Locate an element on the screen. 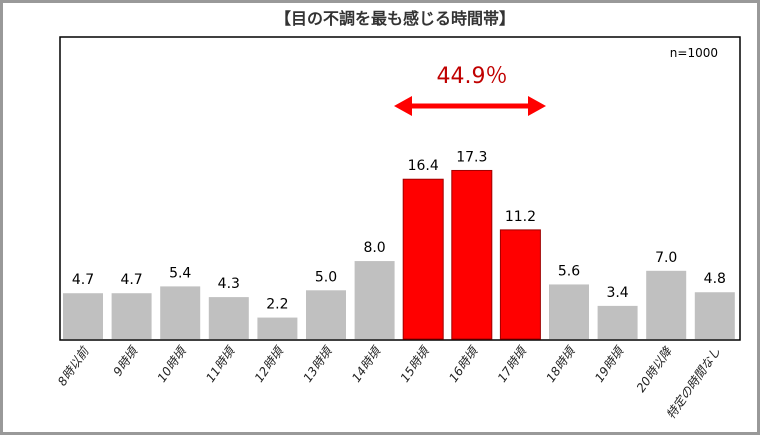 This screenshot has height=435, width=760. x-tick-label-12: 20時以降 is located at coordinates (654, 369).